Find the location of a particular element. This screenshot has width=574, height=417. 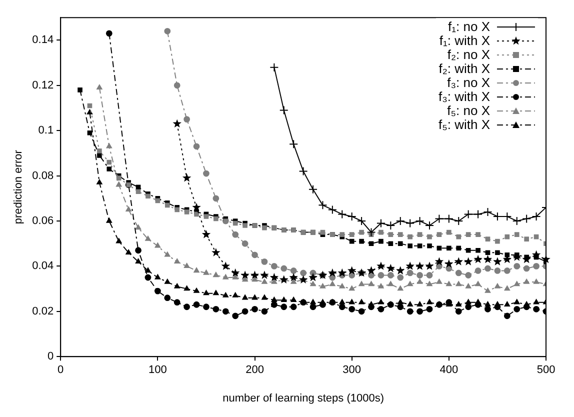

x-tick-label: 400 is located at coordinates (449, 370).